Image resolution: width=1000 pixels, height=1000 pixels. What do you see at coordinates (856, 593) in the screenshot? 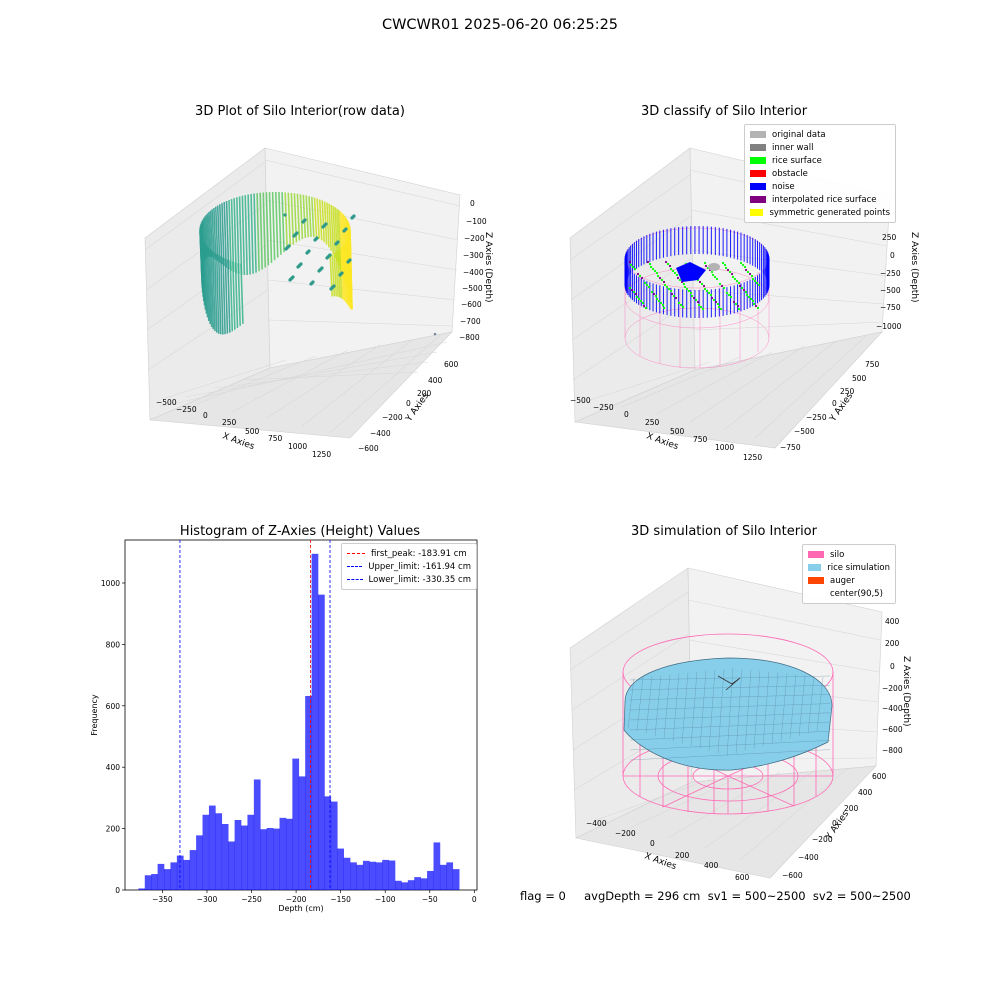
I see `legend-label: center(90,5)` at bounding box center [856, 593].